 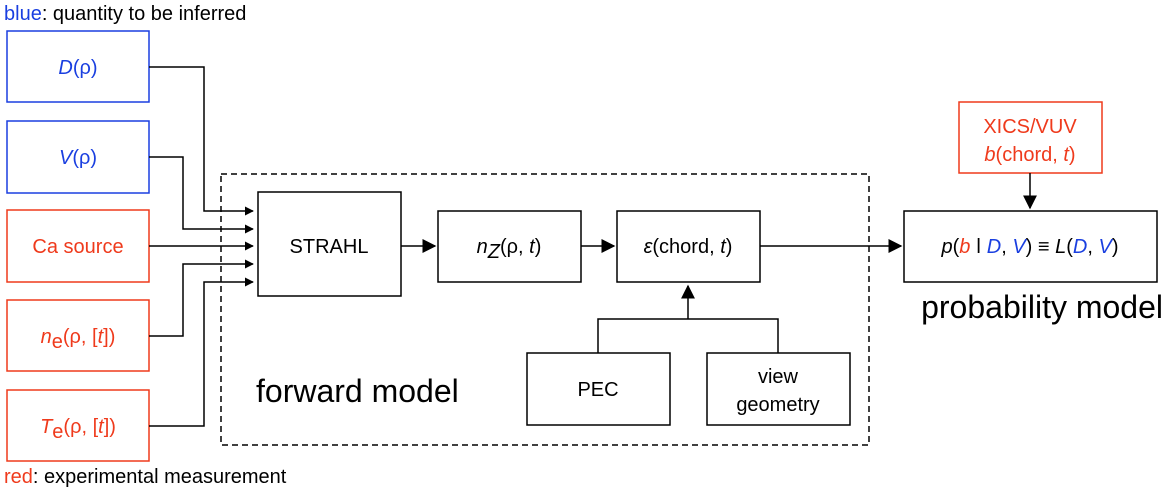 I want to click on view-geometry-label-line1: view, so click(x=778, y=377).